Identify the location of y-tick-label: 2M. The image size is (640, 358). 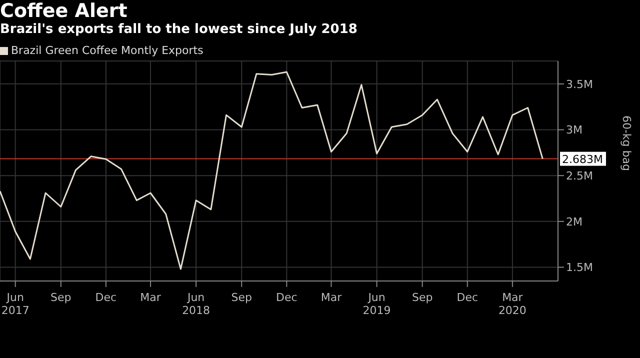
(574, 221).